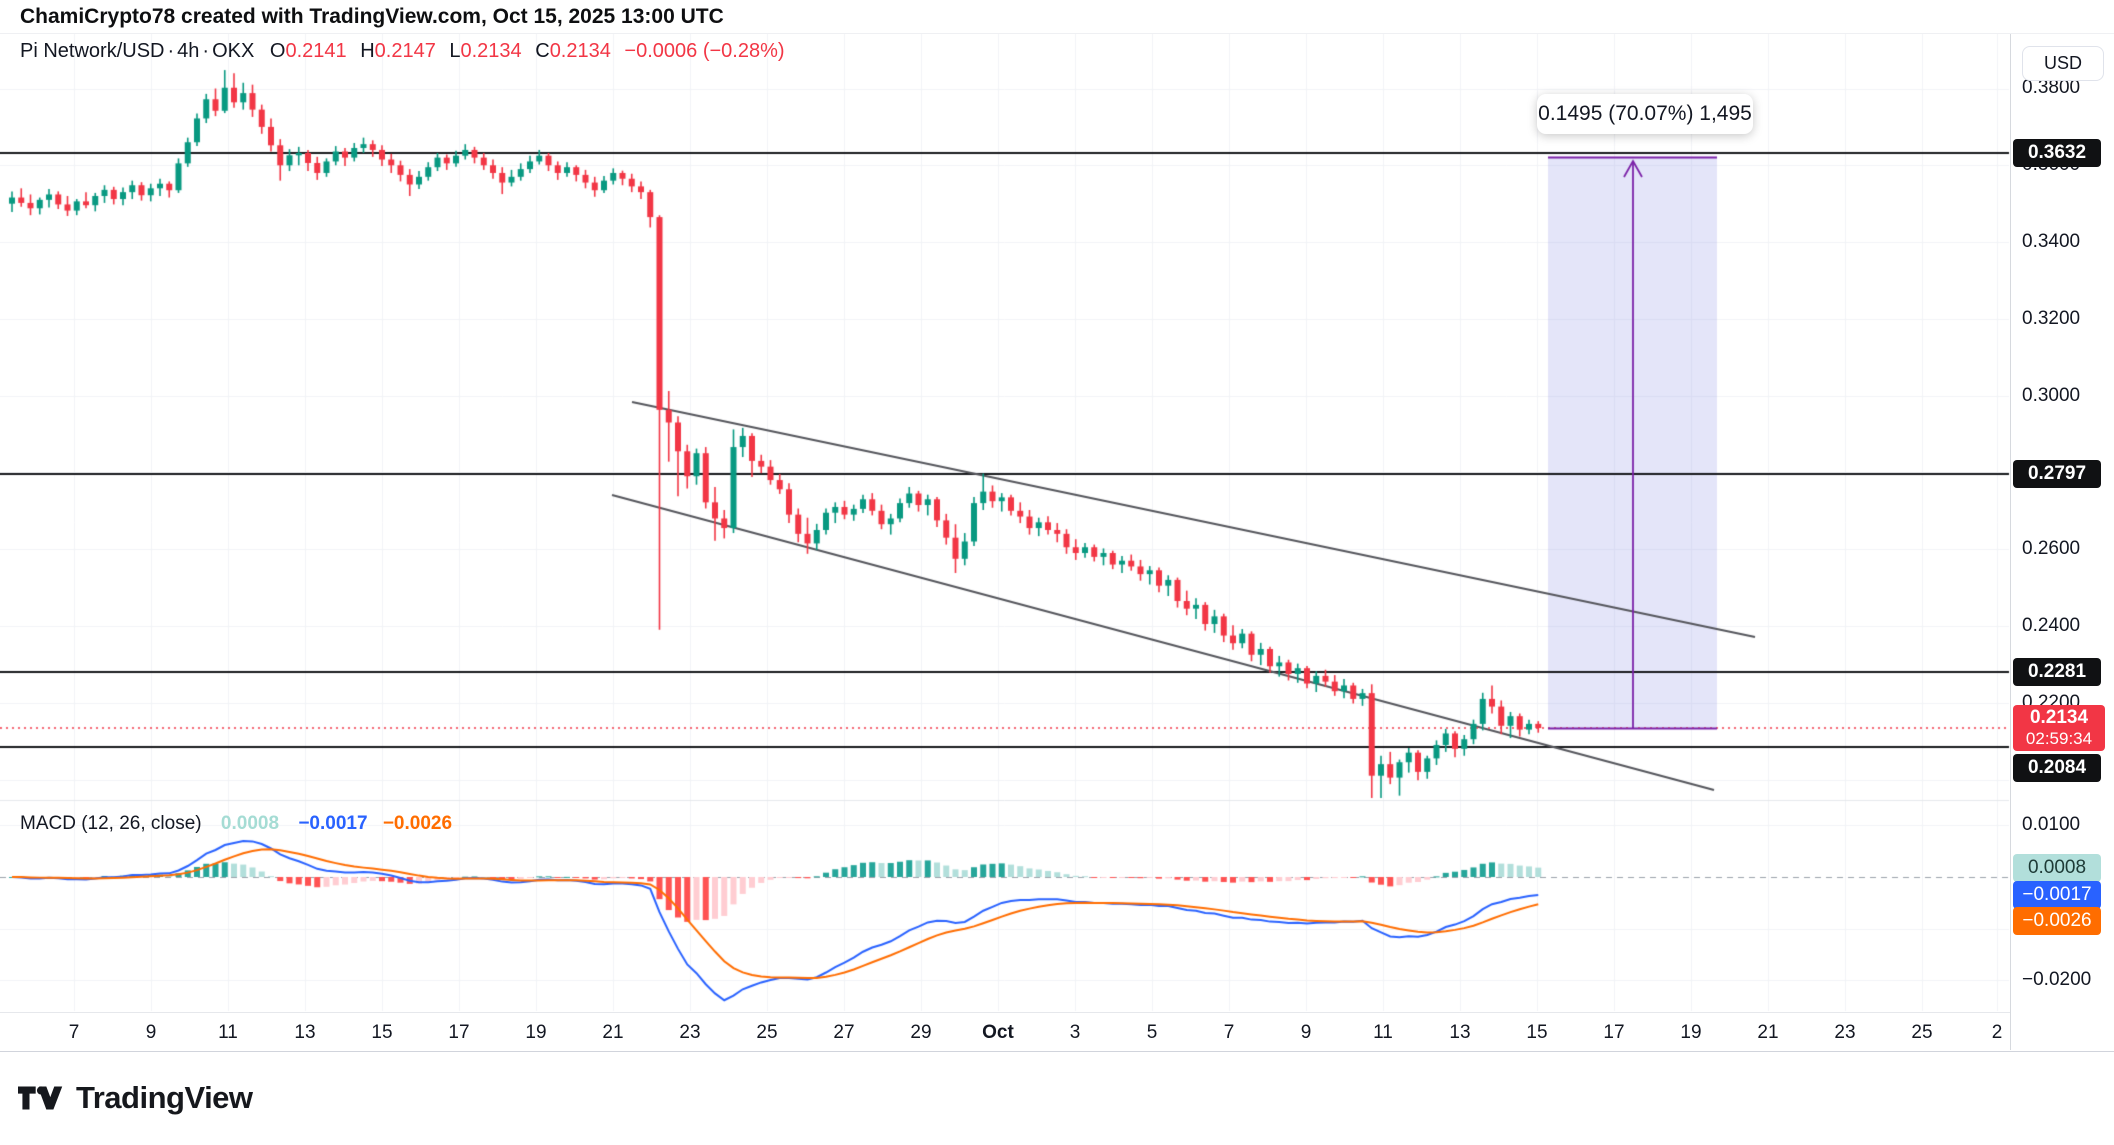  I want to click on tradingview-logo-text: TradingView, so click(164, 1097).